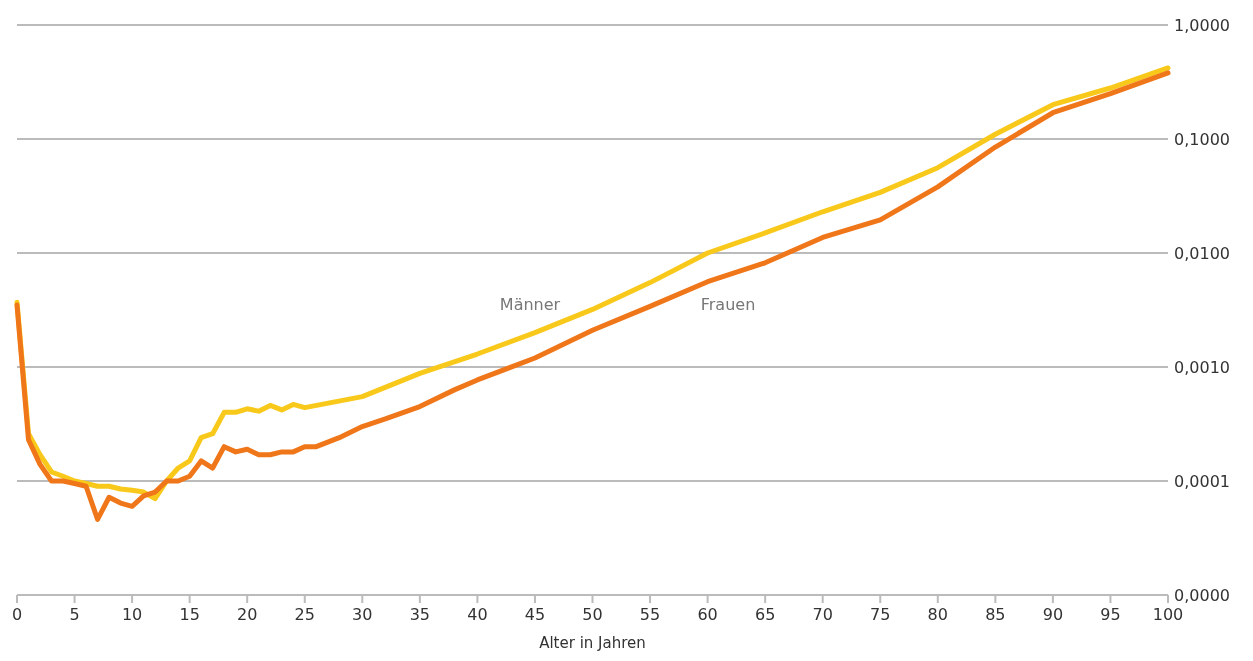  Describe the element at coordinates (17, 614) in the screenshot. I see `x-tick-label: 0` at that location.